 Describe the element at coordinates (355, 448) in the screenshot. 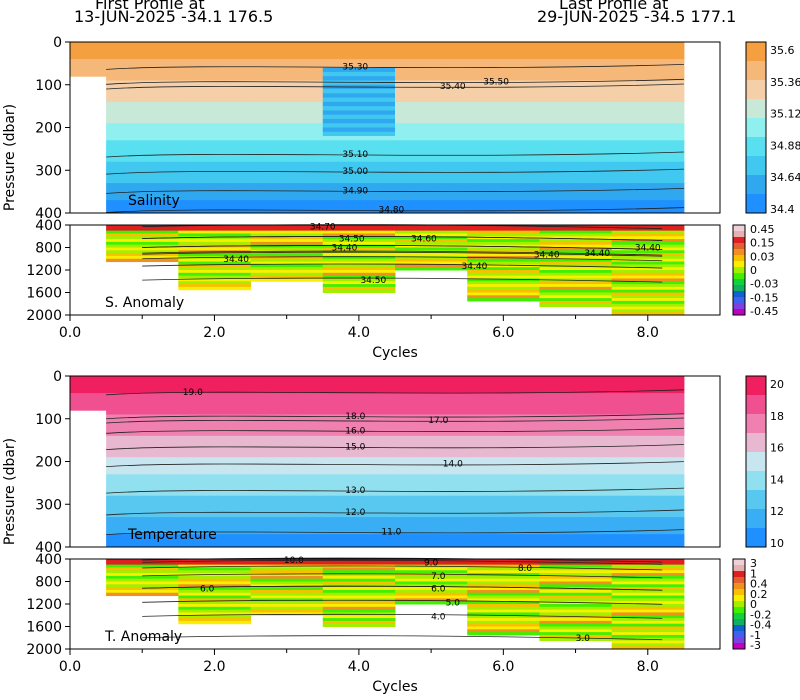

I see `contour-label: 15.0` at that location.